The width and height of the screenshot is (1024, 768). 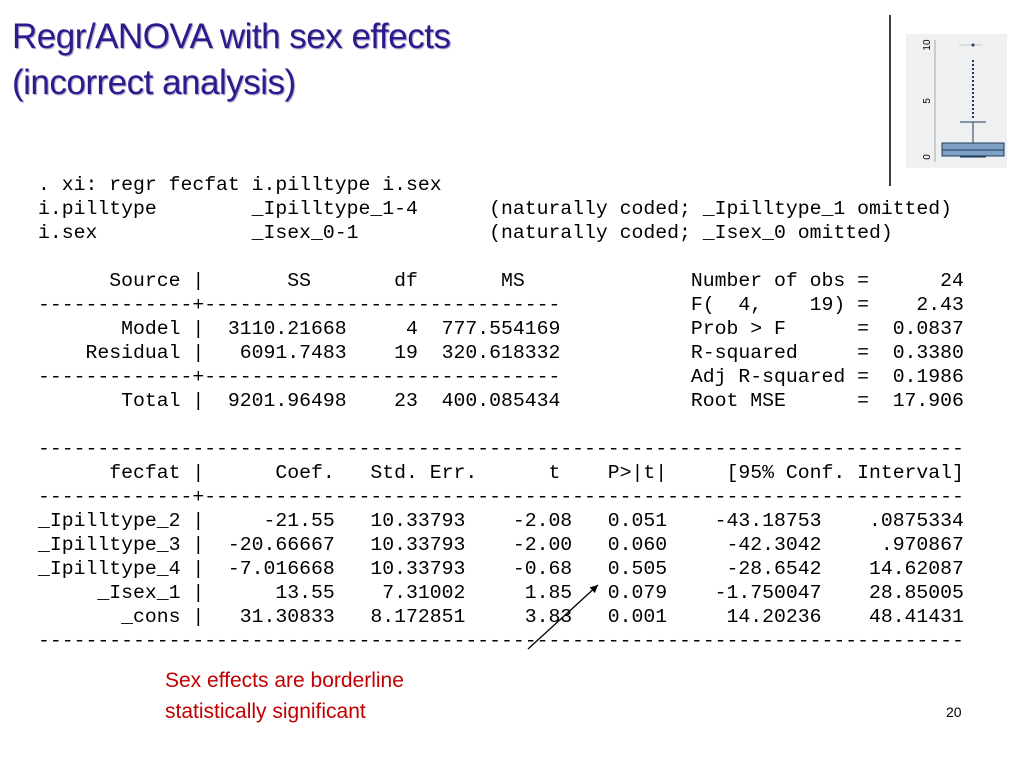 I want to click on output-line: Source | SS df MS Number of obs = 24, so click(x=501, y=281).